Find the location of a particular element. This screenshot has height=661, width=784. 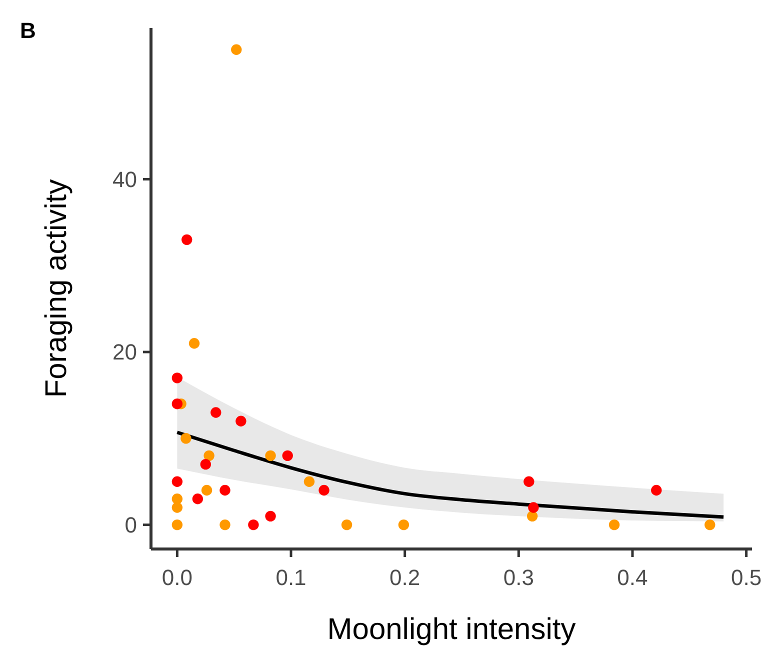

x-tick-label: 0.1 is located at coordinates (291, 577).